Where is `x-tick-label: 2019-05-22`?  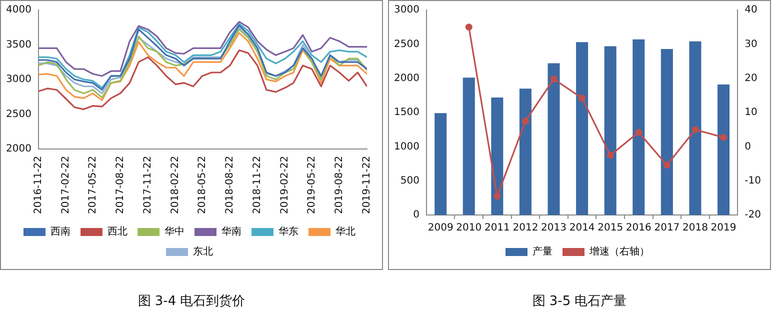 x-tick-label: 2019-05-22 is located at coordinates (312, 185).